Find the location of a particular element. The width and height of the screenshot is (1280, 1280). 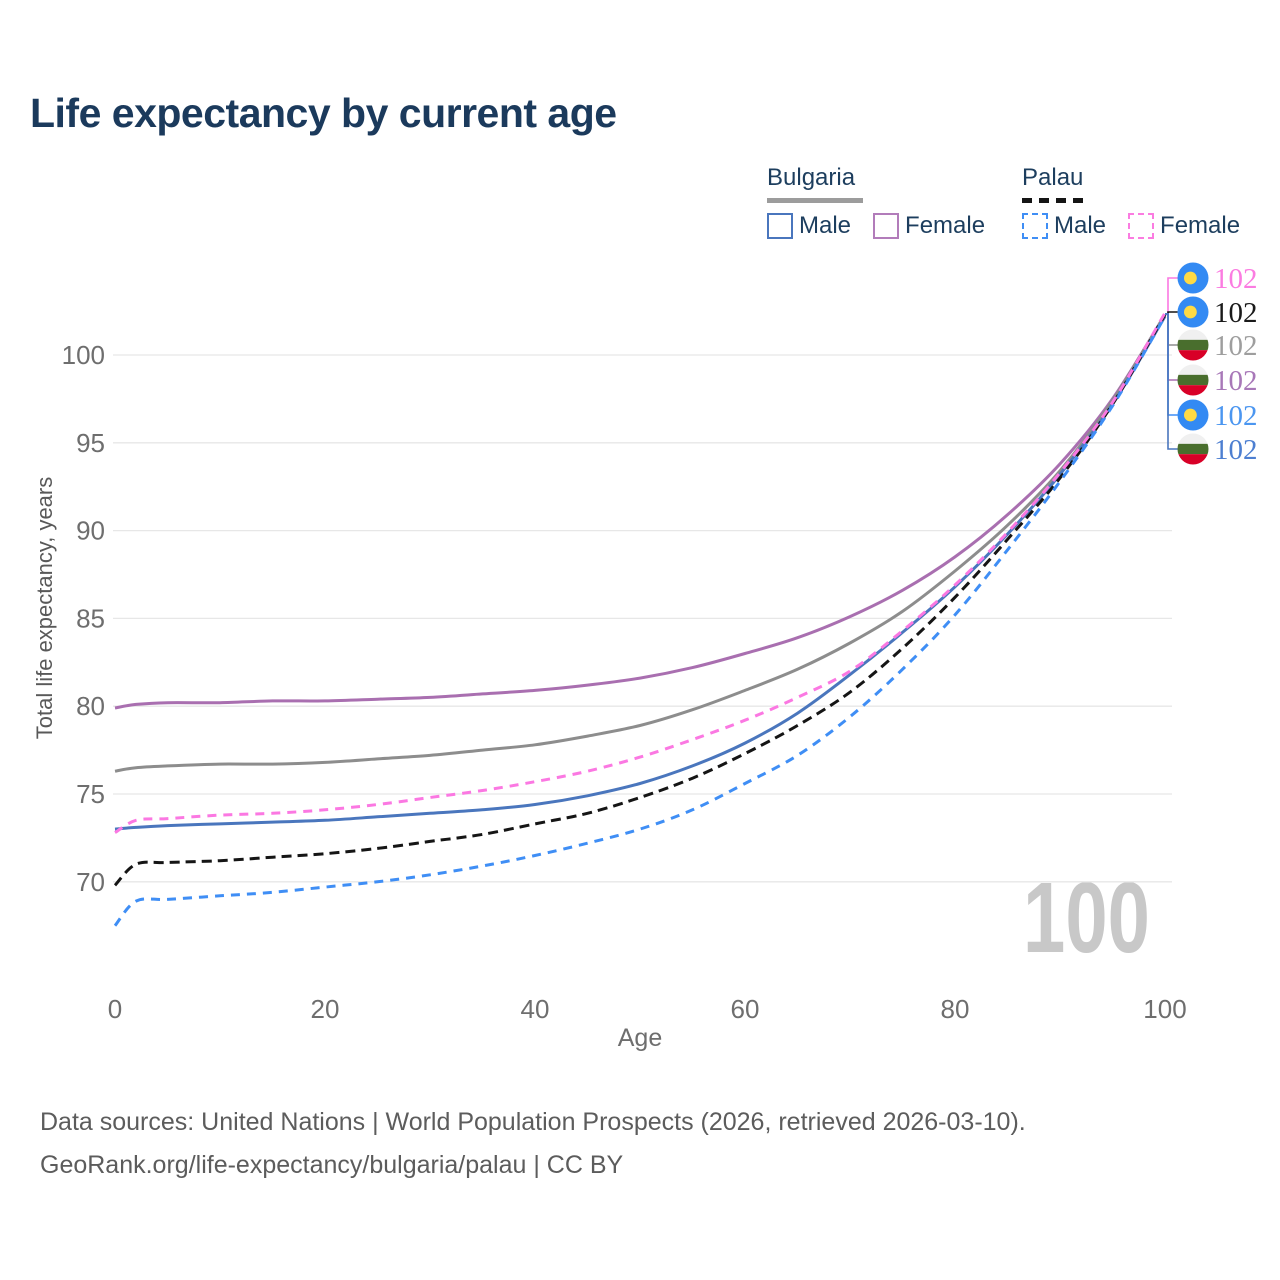

legend-group-bulgaria: Bulgaria Male Female is located at coordinates (876, 201).